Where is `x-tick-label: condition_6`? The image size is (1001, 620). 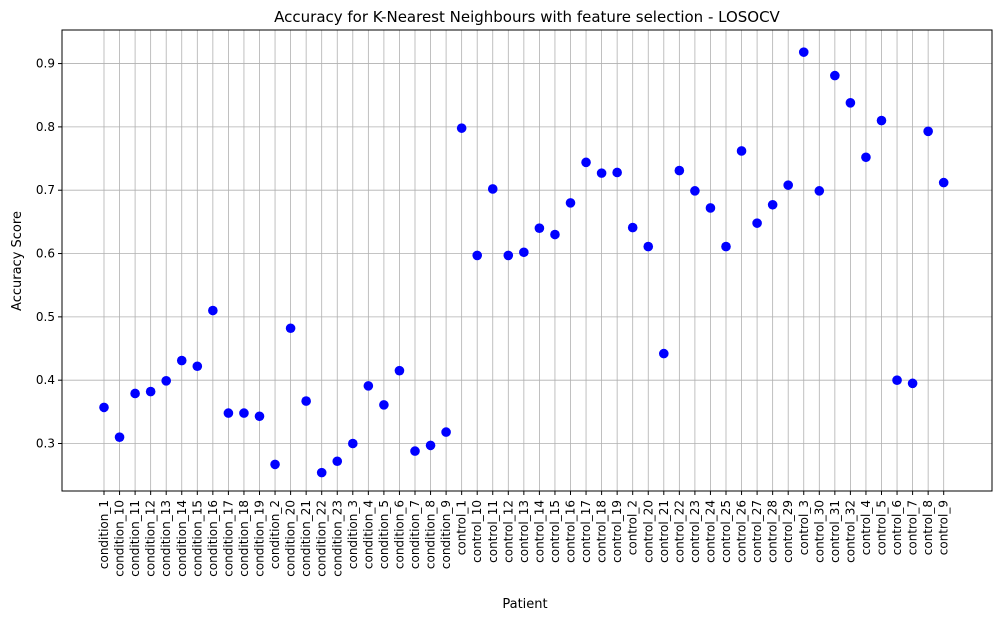
x-tick-label: condition_6 is located at coordinates (399, 534).